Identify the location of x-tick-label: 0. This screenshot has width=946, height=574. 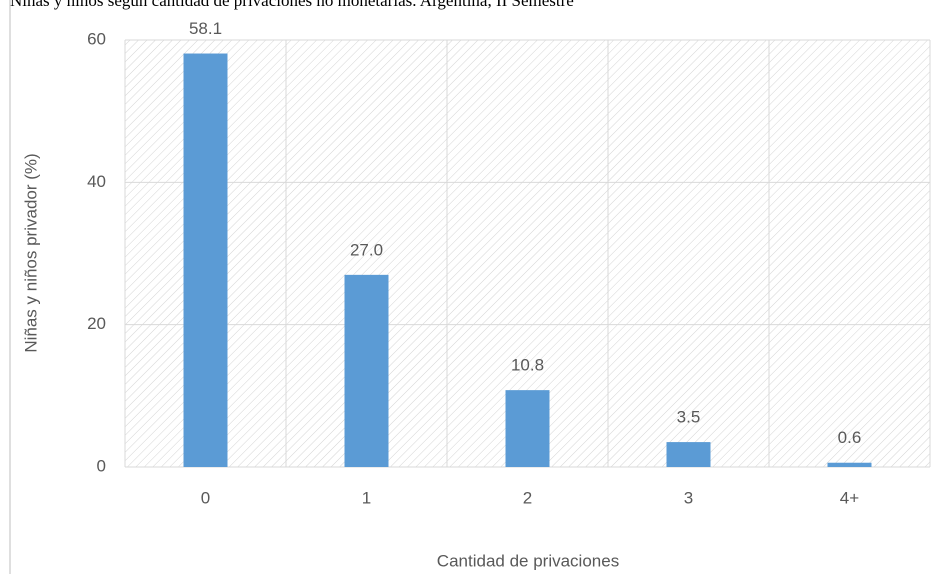
(205, 497).